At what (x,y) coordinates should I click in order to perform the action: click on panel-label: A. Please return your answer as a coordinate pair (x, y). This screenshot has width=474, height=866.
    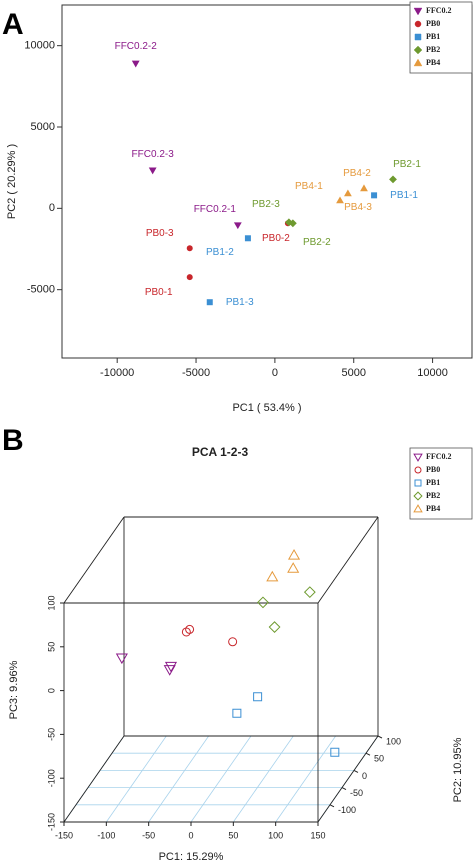
    Looking at the image, I should click on (13, 24).